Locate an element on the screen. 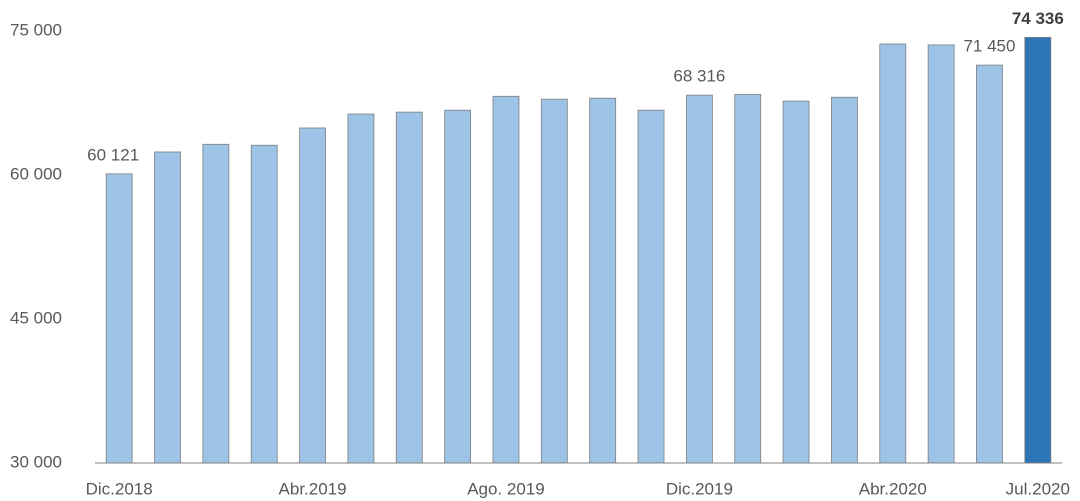 This screenshot has width=1080, height=501. x-tick-label: Abr.2019 is located at coordinates (313, 488).